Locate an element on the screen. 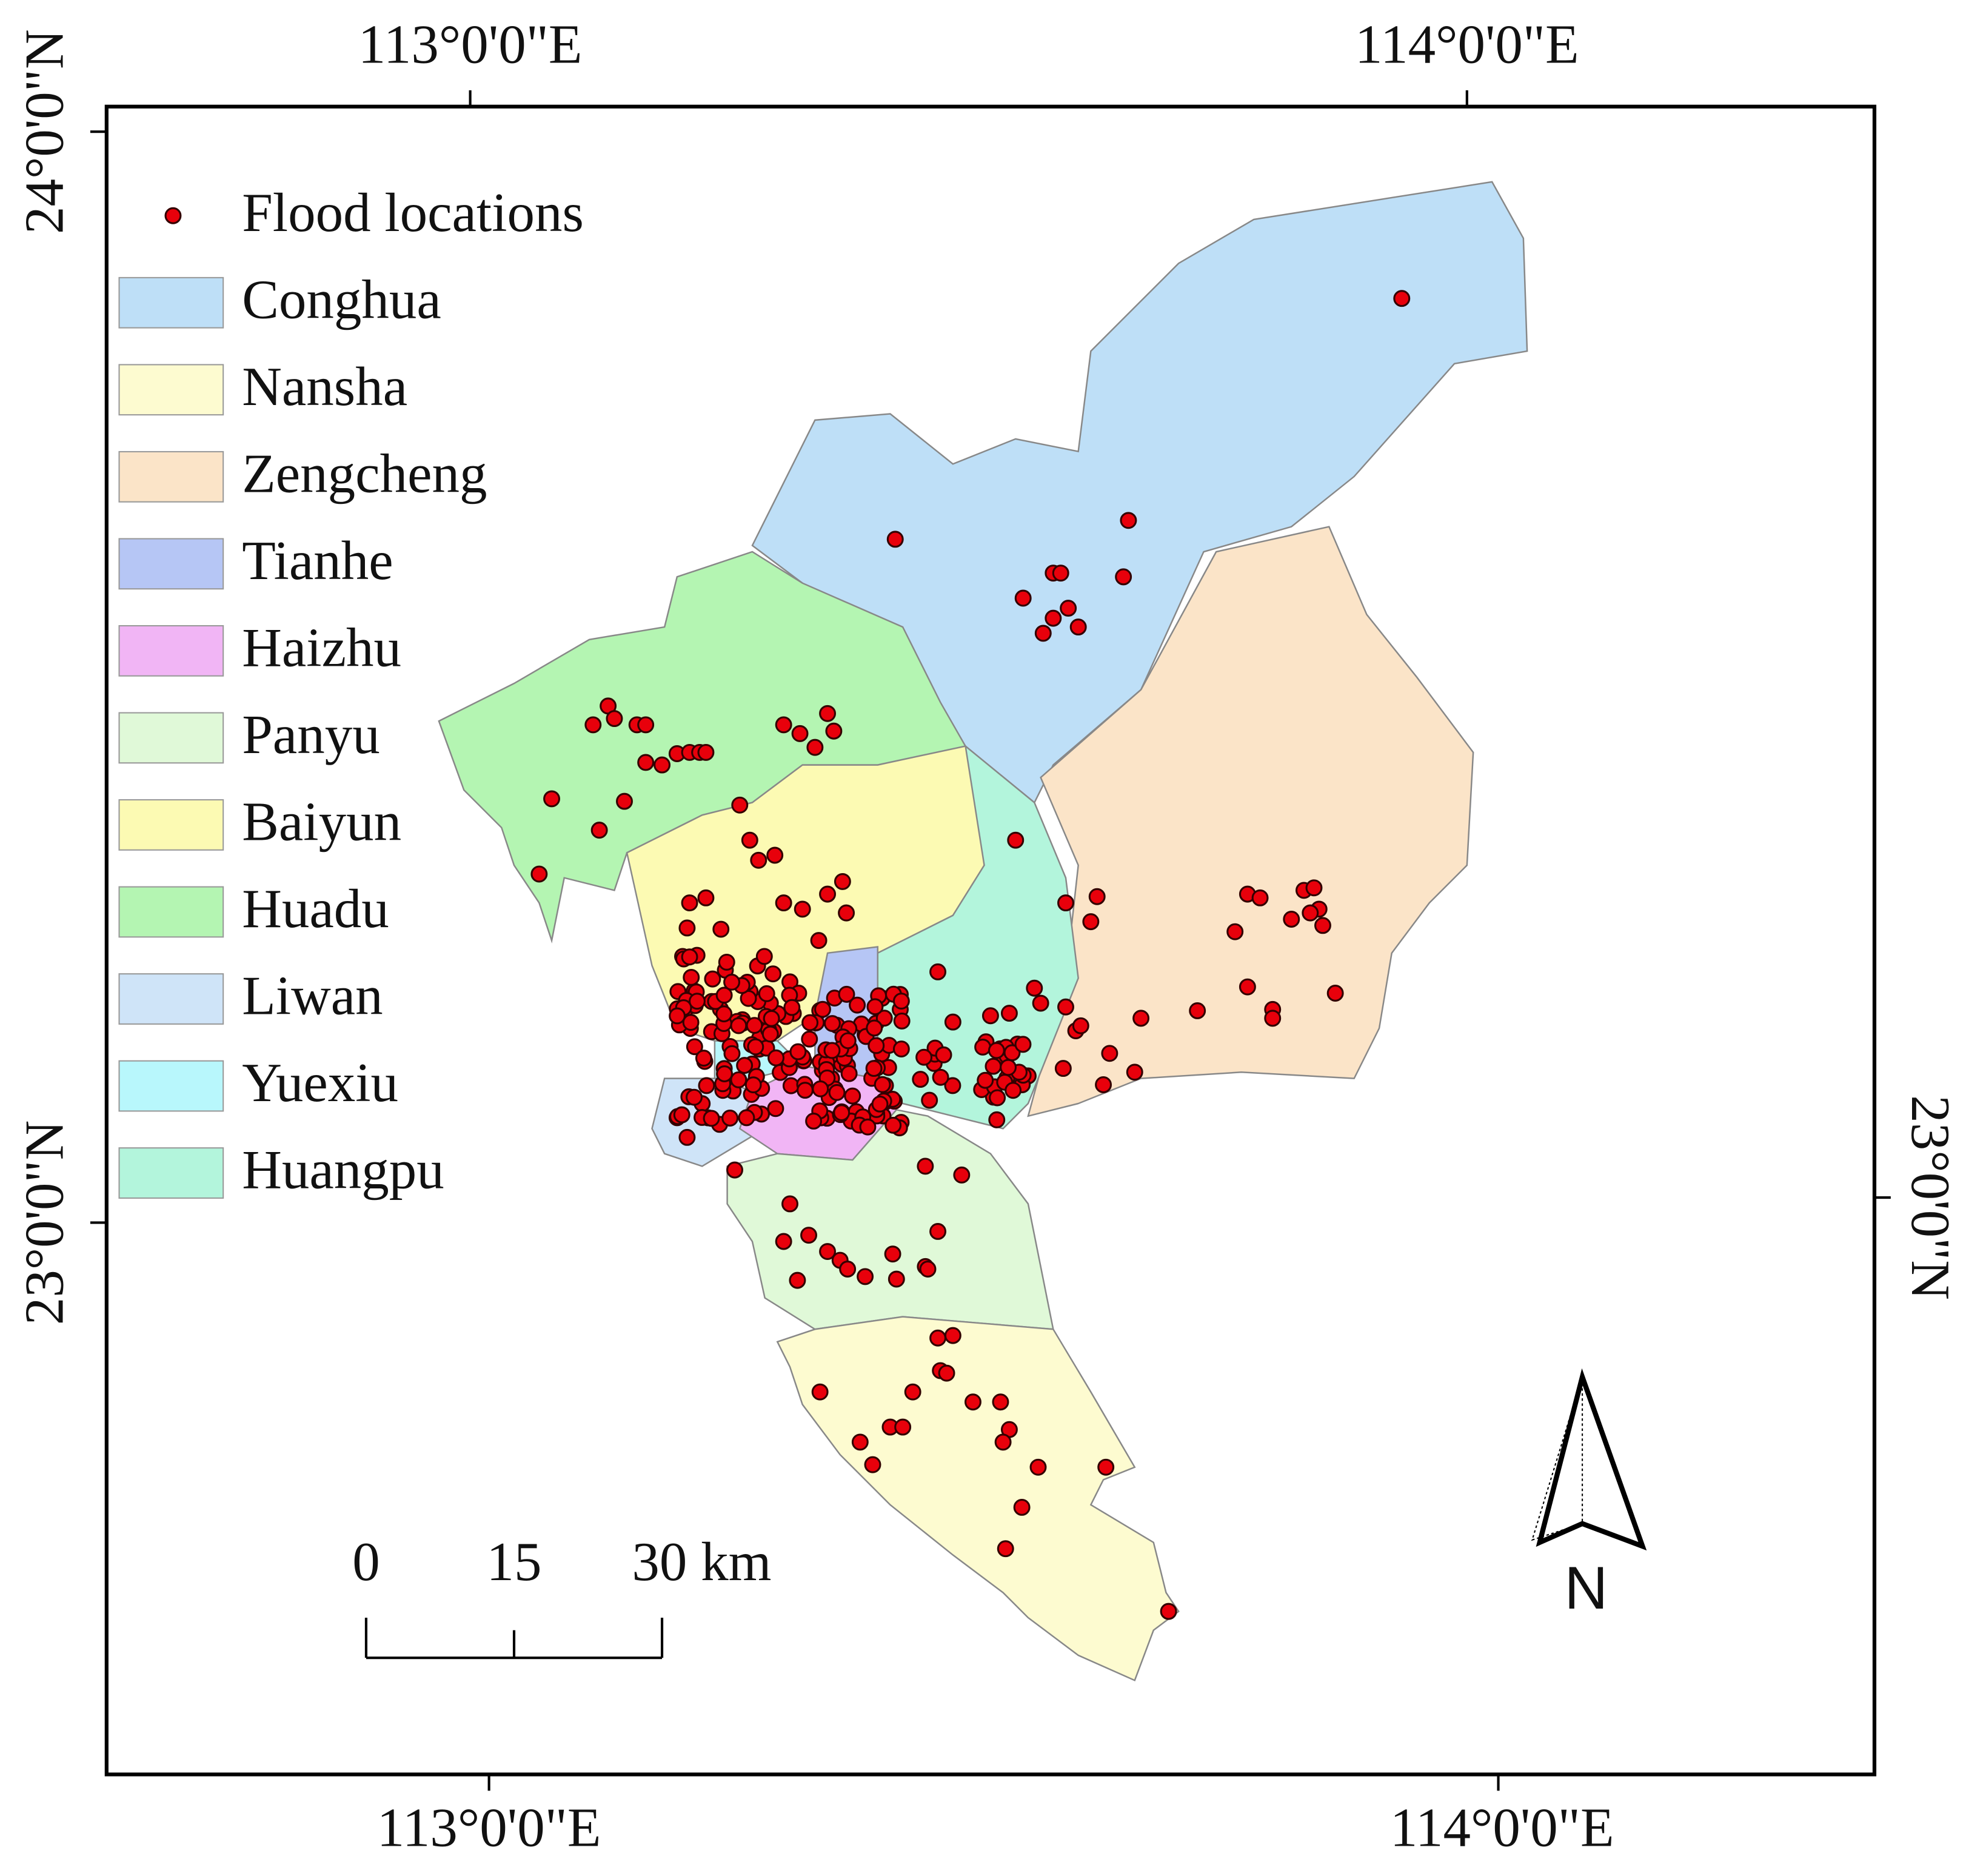 The width and height of the screenshot is (1966, 1876). left-label: 24°0'0"N is located at coordinates (44, 131).